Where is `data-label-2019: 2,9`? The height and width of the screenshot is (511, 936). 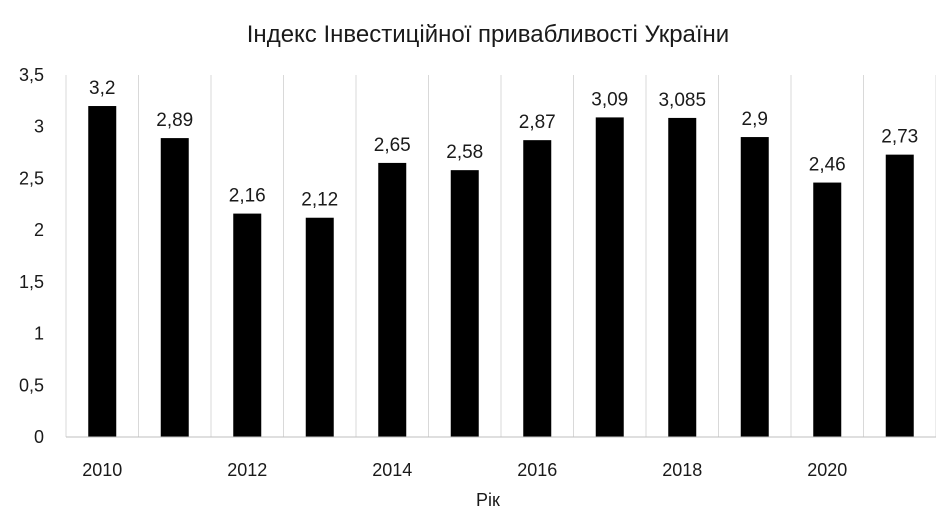
data-label-2019: 2,9 is located at coordinates (755, 119).